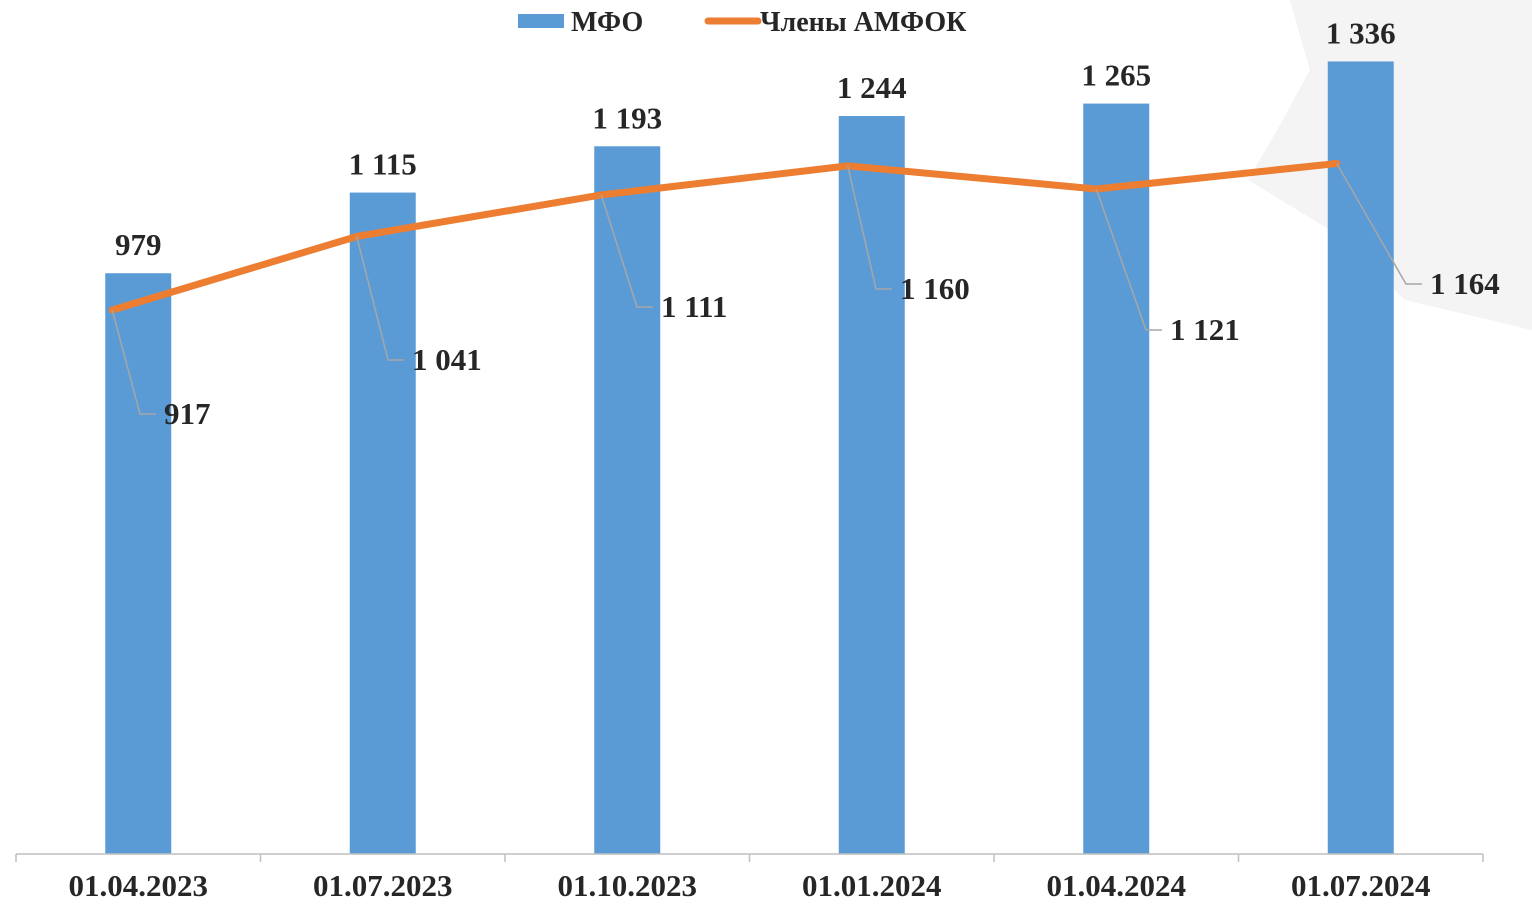 The height and width of the screenshot is (910, 1532). I want to click on legend-label: Члены АМФОК, so click(863, 22).